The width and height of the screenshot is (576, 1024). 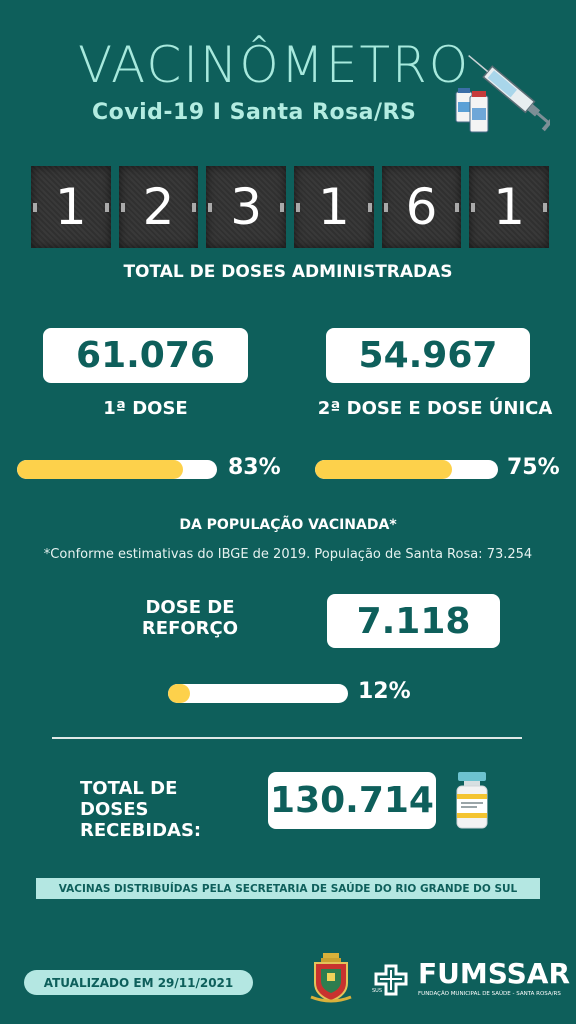 I want to click on first-dose-percent: 83%, so click(x=254, y=467).